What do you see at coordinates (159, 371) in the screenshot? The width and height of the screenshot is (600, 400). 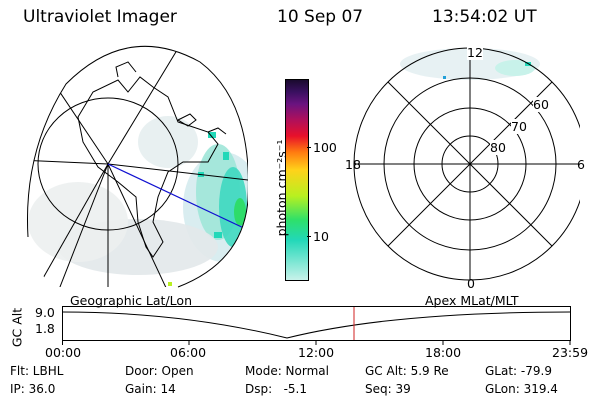 I see `info-door: Door: Open` at bounding box center [159, 371].